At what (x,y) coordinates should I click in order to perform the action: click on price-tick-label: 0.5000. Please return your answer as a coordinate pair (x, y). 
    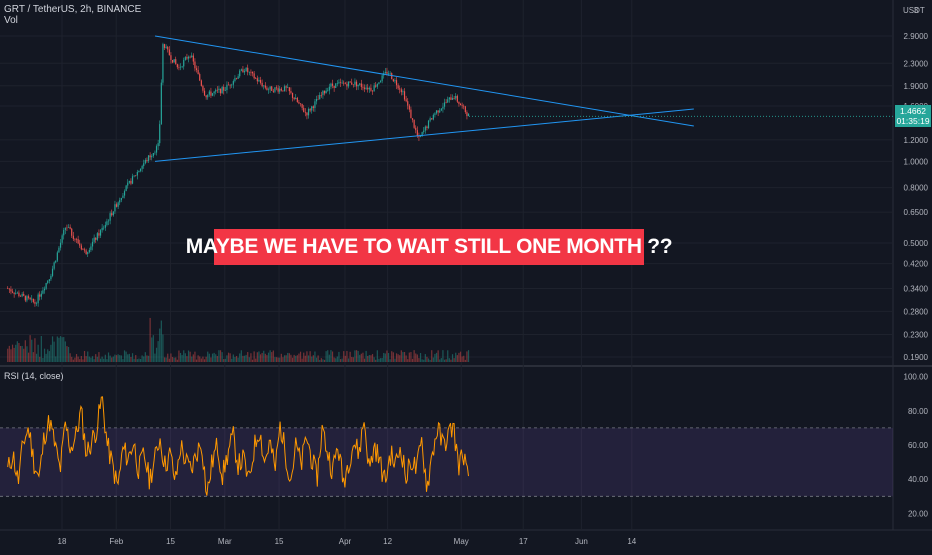
    Looking at the image, I should click on (916, 243).